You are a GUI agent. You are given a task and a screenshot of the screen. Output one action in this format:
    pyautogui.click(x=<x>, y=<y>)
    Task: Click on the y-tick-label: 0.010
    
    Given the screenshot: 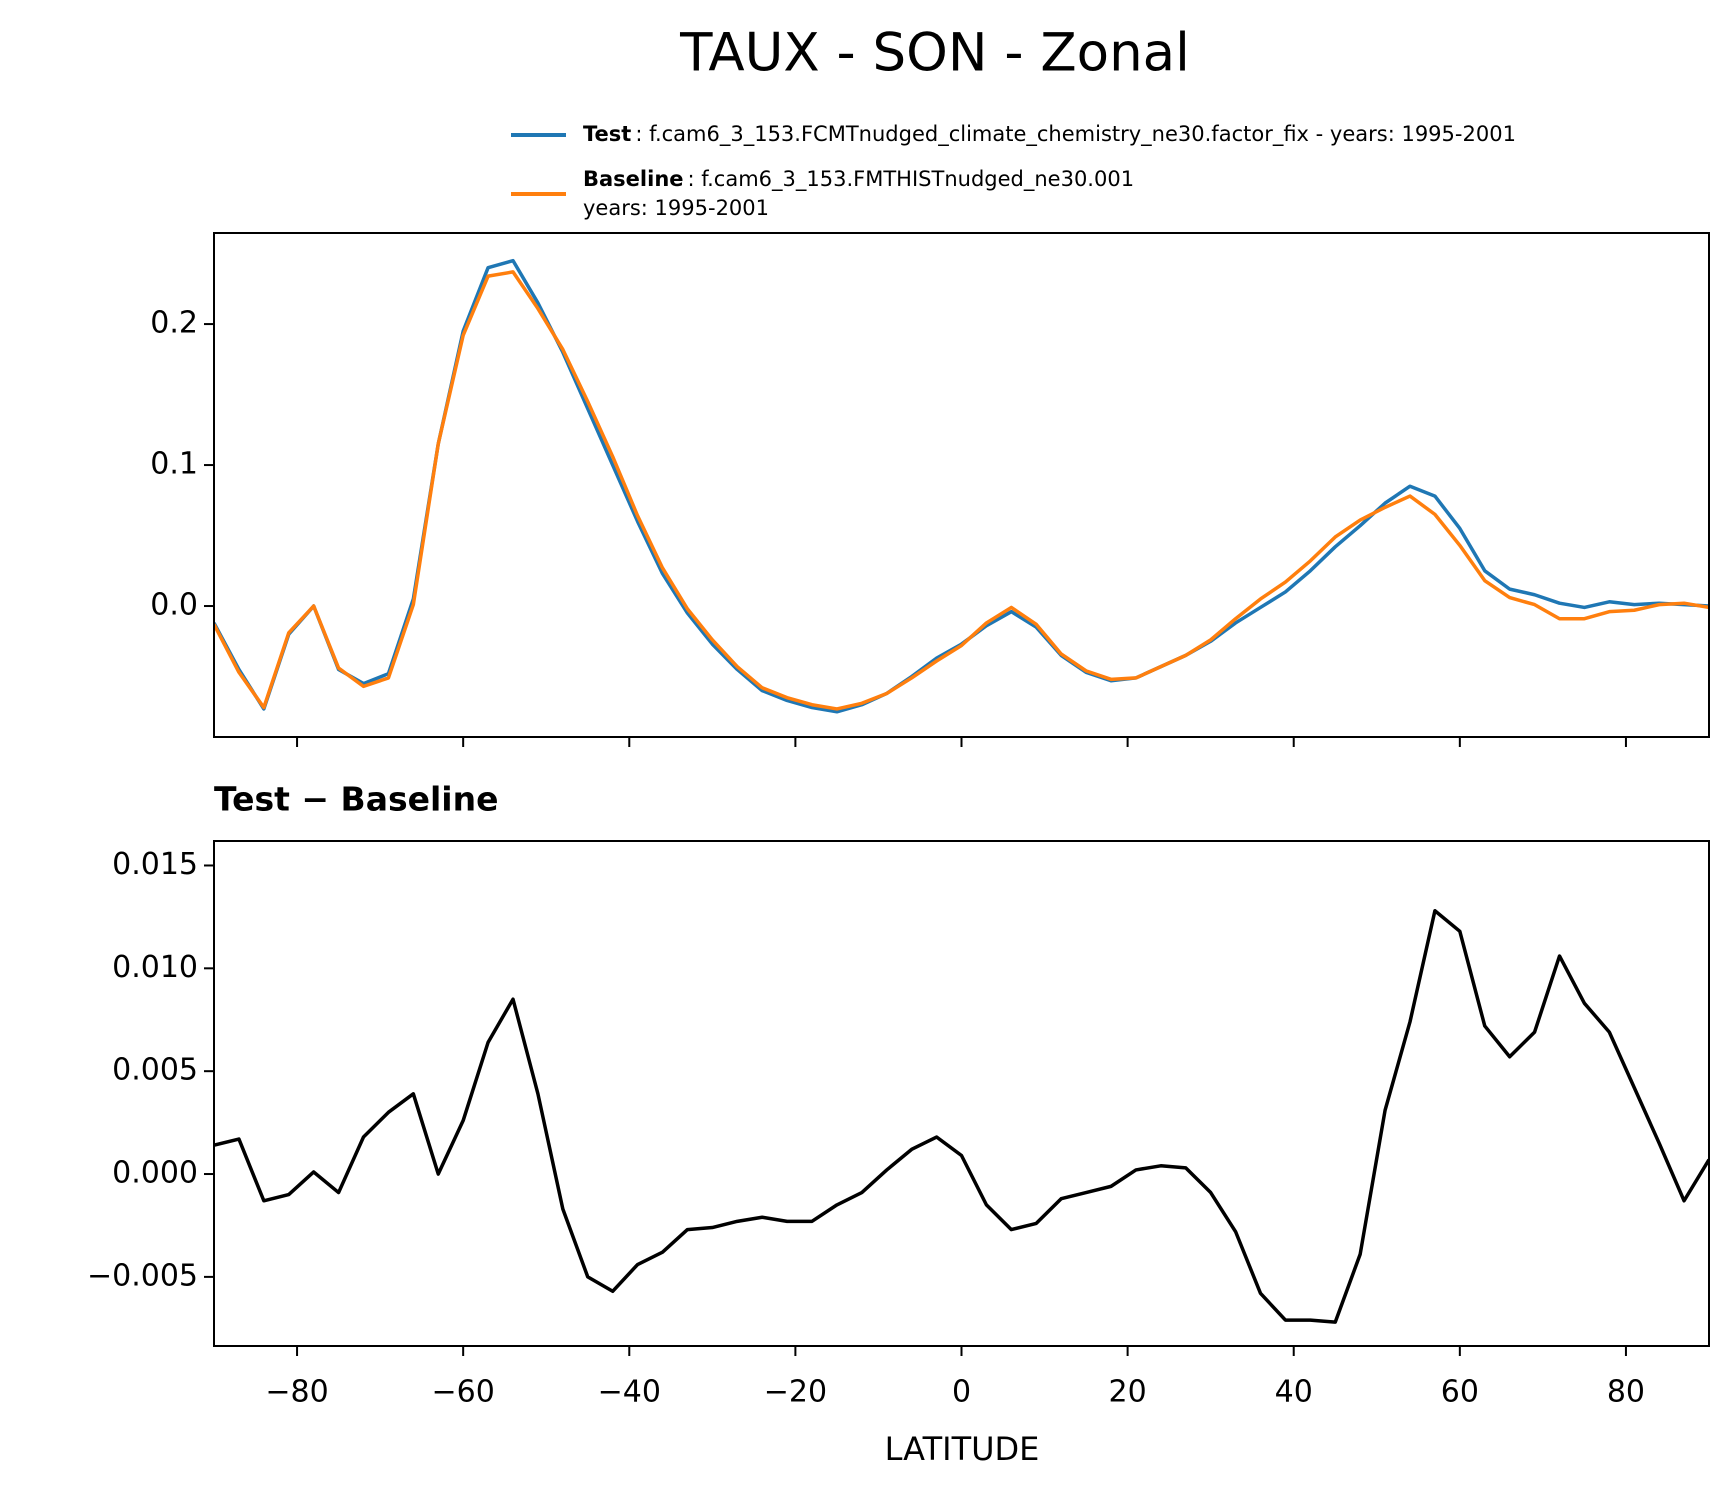 What is the action you would take?
    pyautogui.click(x=155, y=967)
    